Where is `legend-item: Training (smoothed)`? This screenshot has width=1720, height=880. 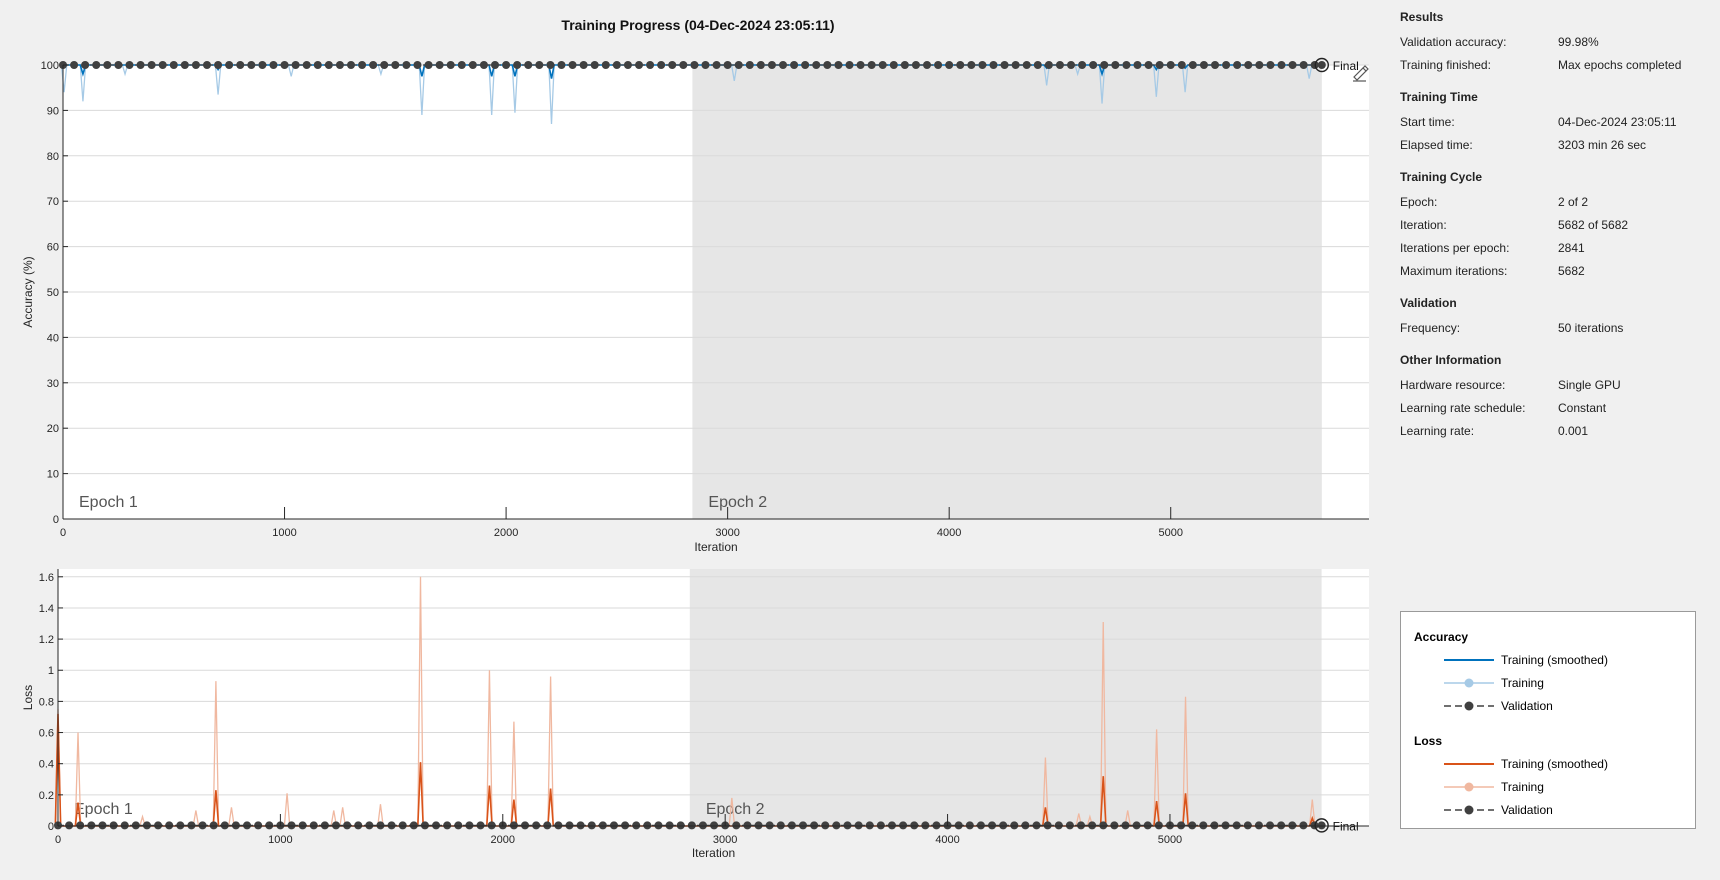
legend-item: Training (smoothed) is located at coordinates (1525, 764).